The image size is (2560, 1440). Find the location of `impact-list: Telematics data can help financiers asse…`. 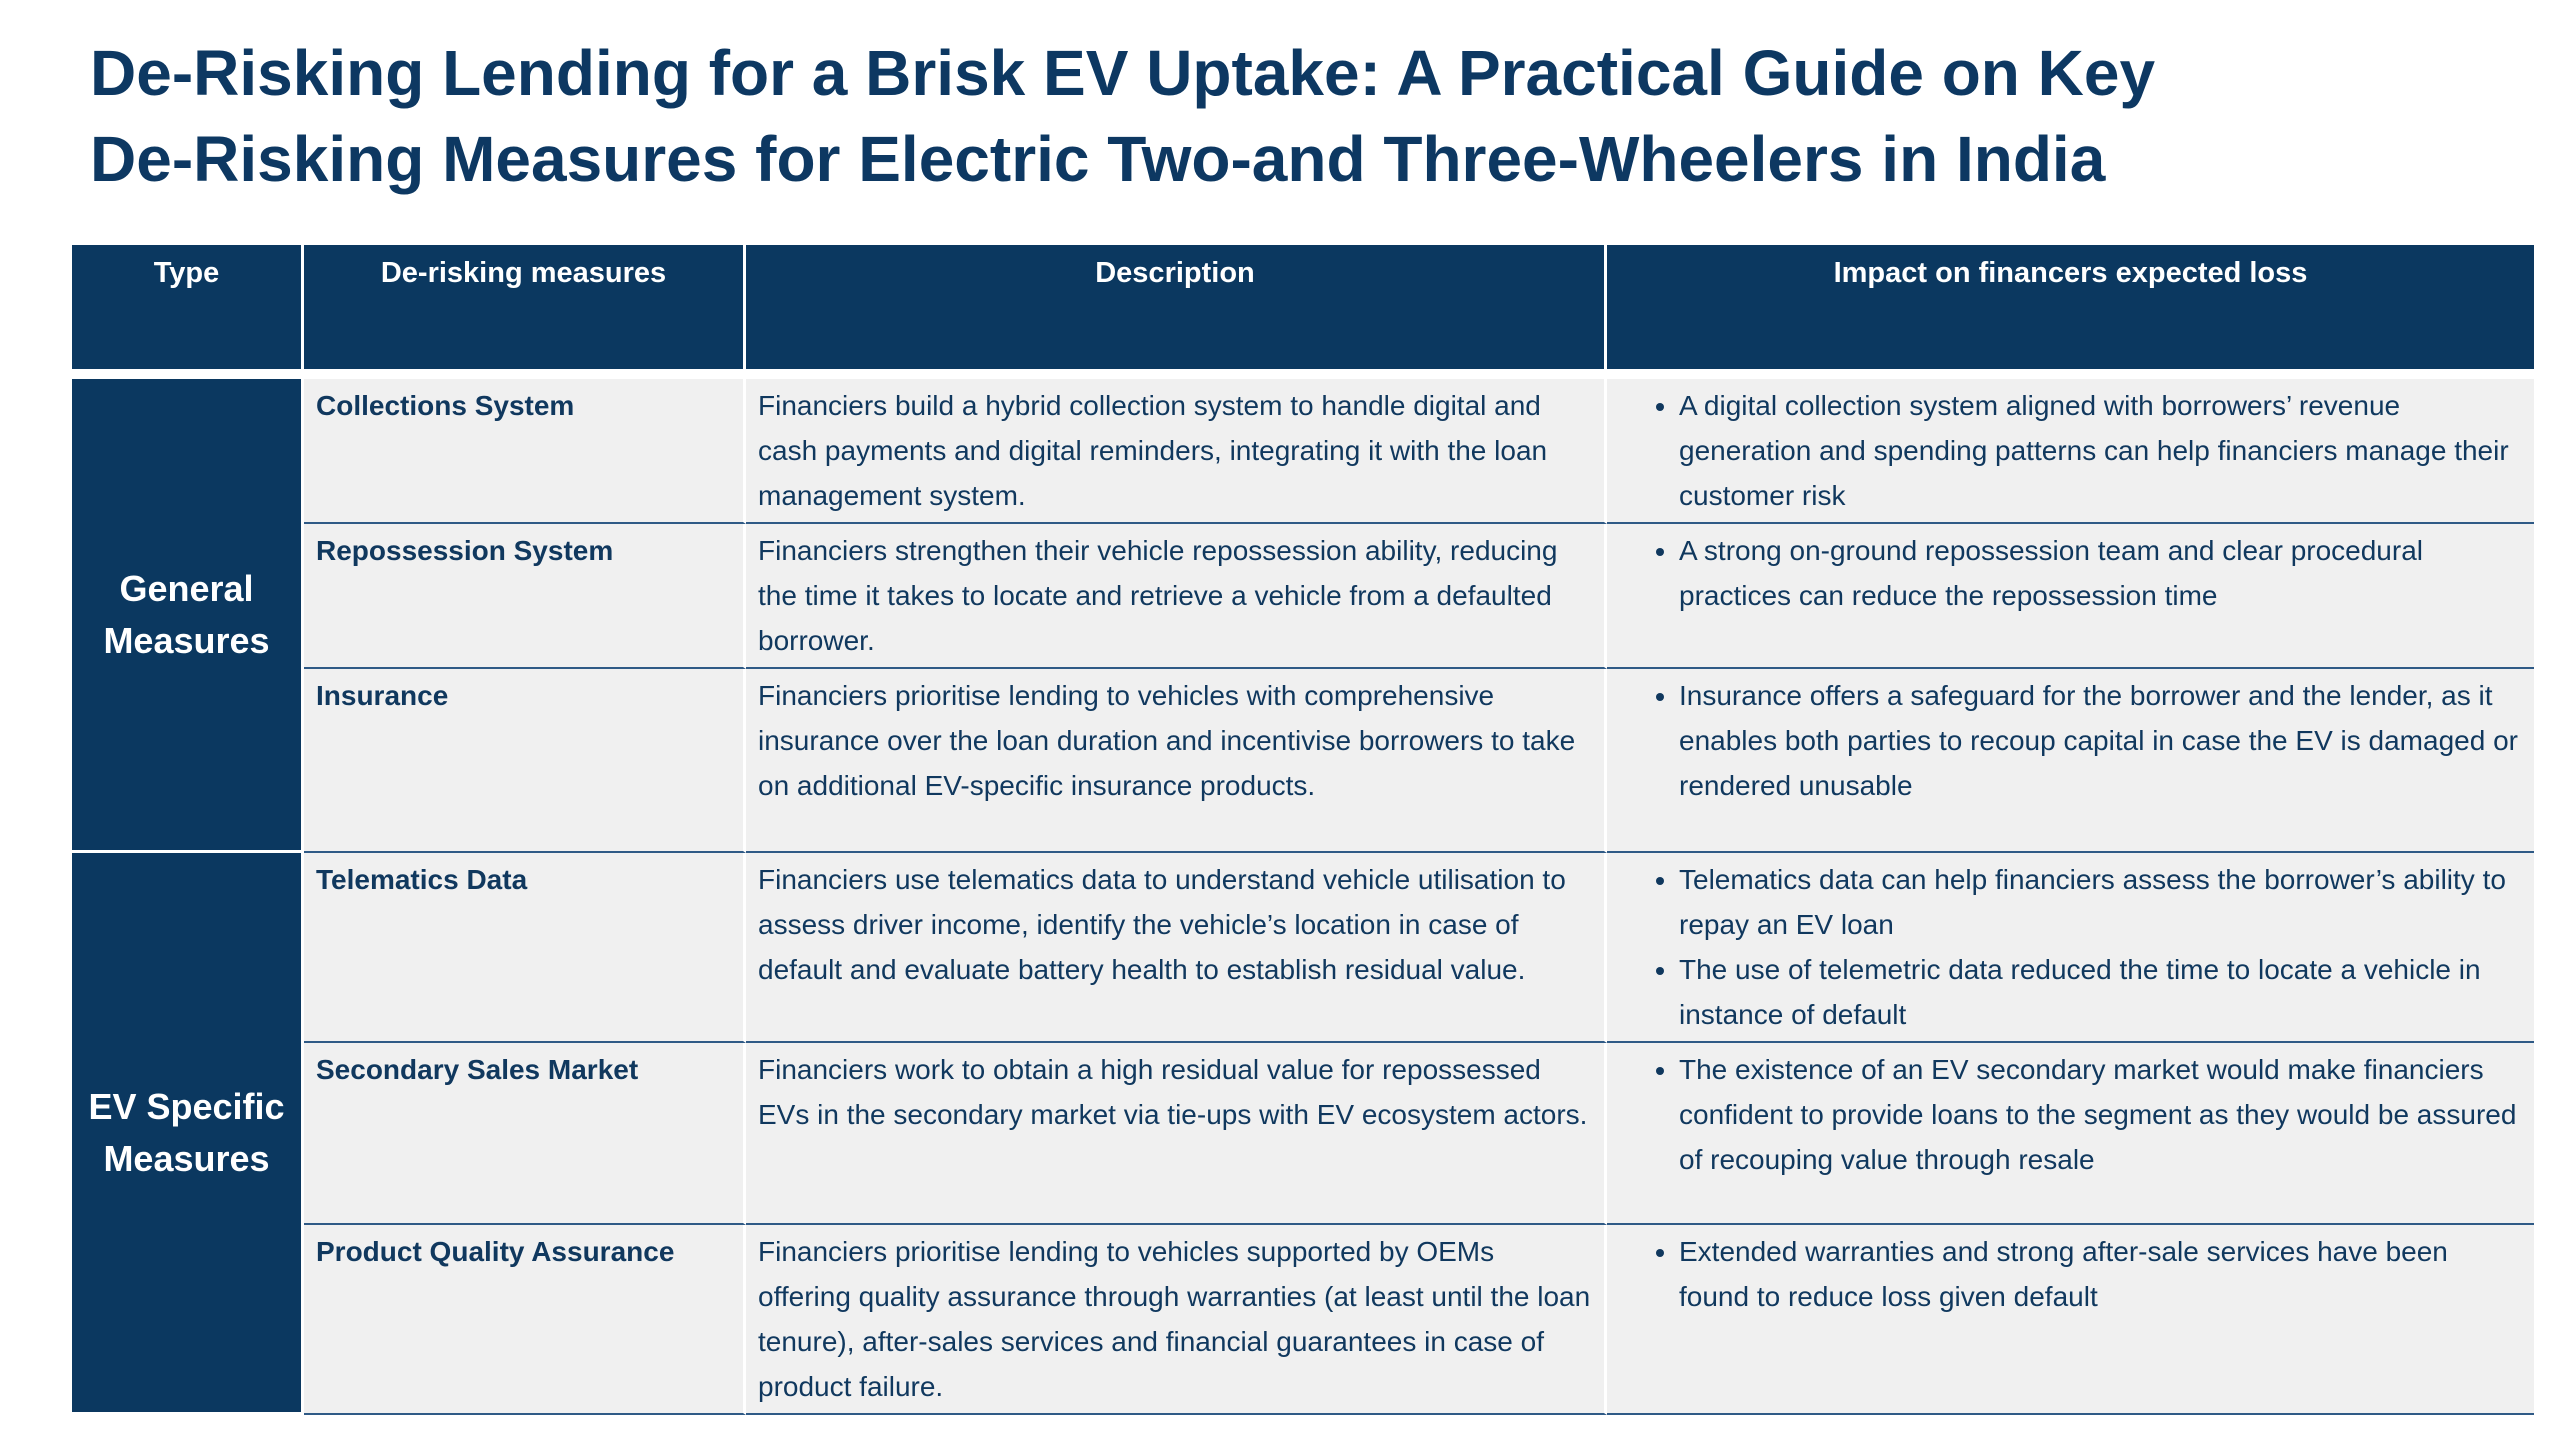

impact-list: Telematics data can help financiers asse… is located at coordinates (2070, 947).